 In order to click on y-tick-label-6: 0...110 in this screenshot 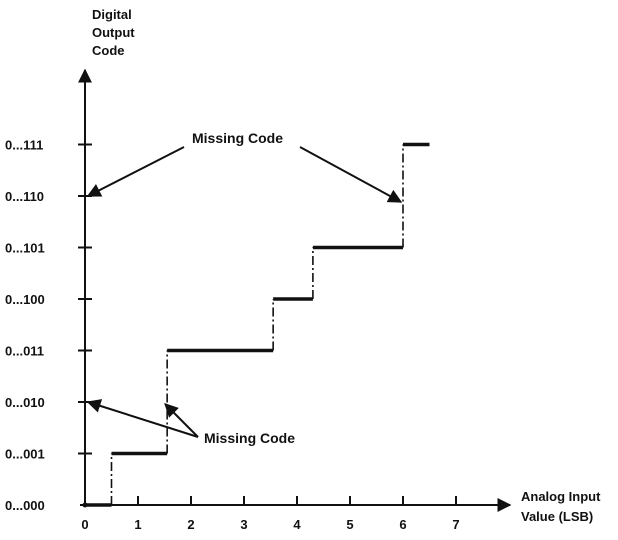, I will do `click(24, 196)`.